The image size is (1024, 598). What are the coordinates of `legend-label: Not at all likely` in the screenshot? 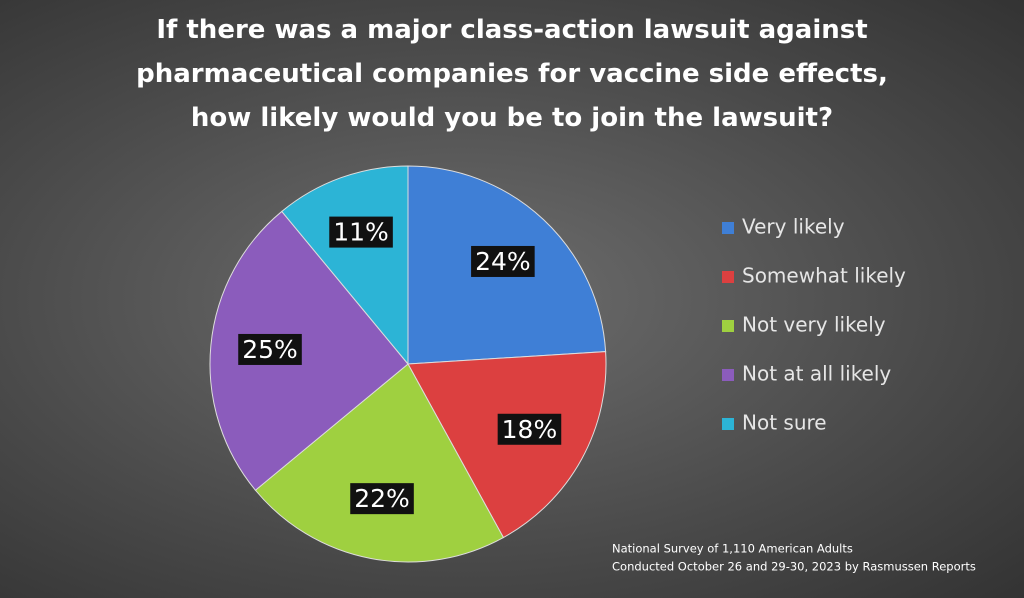 It's located at (816, 374).